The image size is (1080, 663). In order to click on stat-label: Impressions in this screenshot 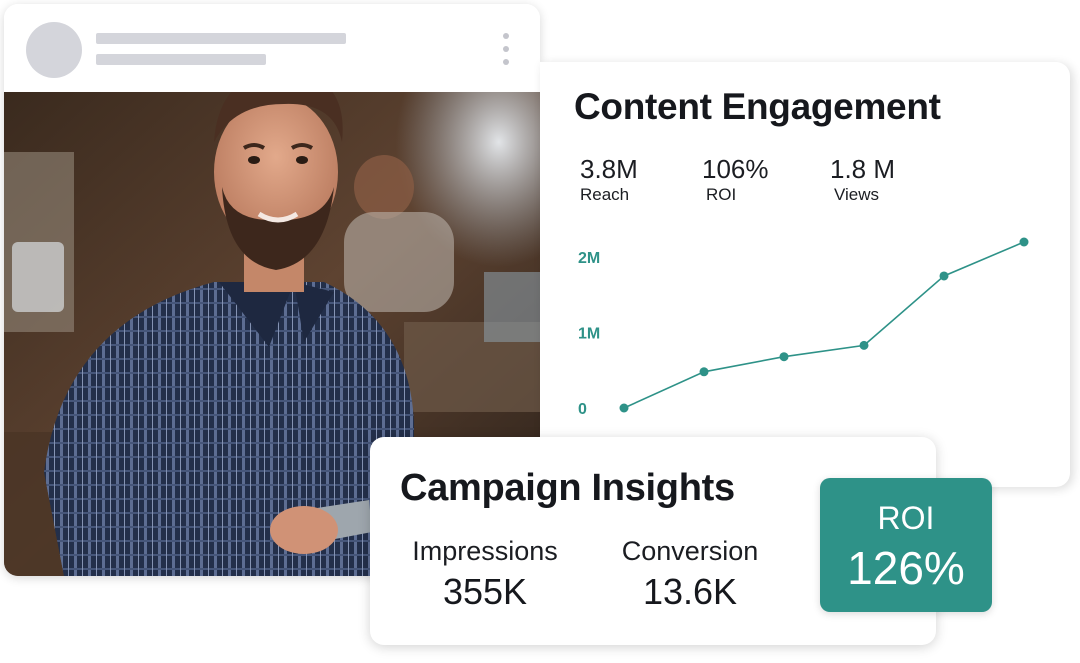, I will do `click(485, 551)`.